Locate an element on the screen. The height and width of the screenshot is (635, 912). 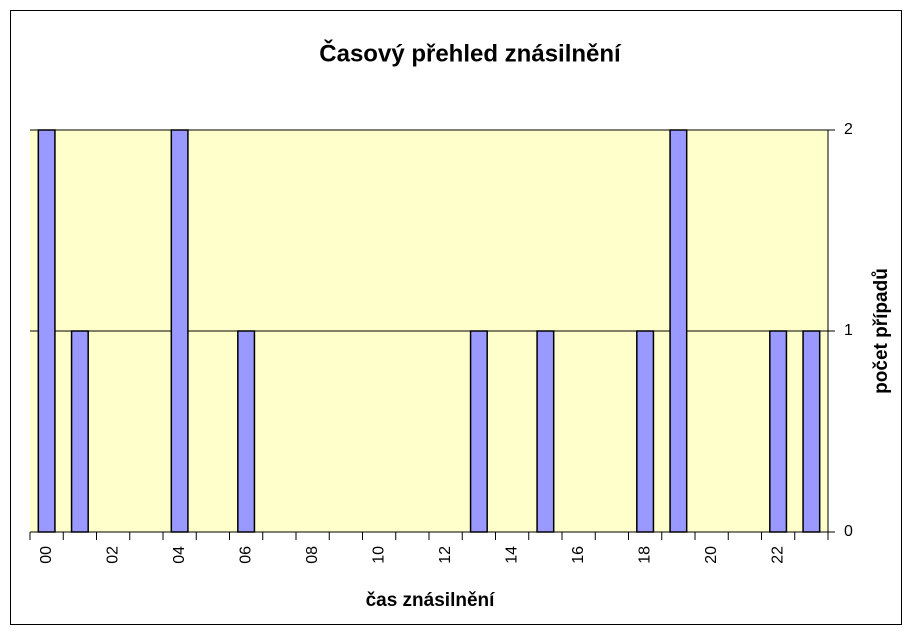
x-tick-label: 02 is located at coordinates (112, 555).